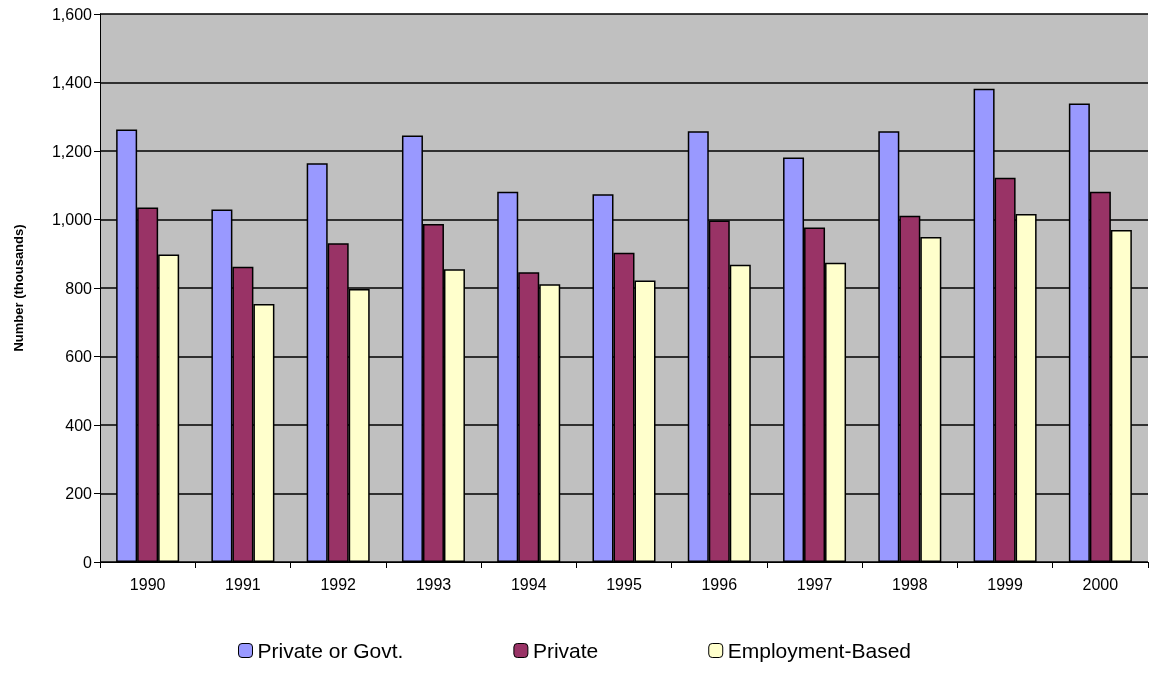  What do you see at coordinates (819, 650) in the screenshot?
I see `legend-label: Employment-Based` at bounding box center [819, 650].